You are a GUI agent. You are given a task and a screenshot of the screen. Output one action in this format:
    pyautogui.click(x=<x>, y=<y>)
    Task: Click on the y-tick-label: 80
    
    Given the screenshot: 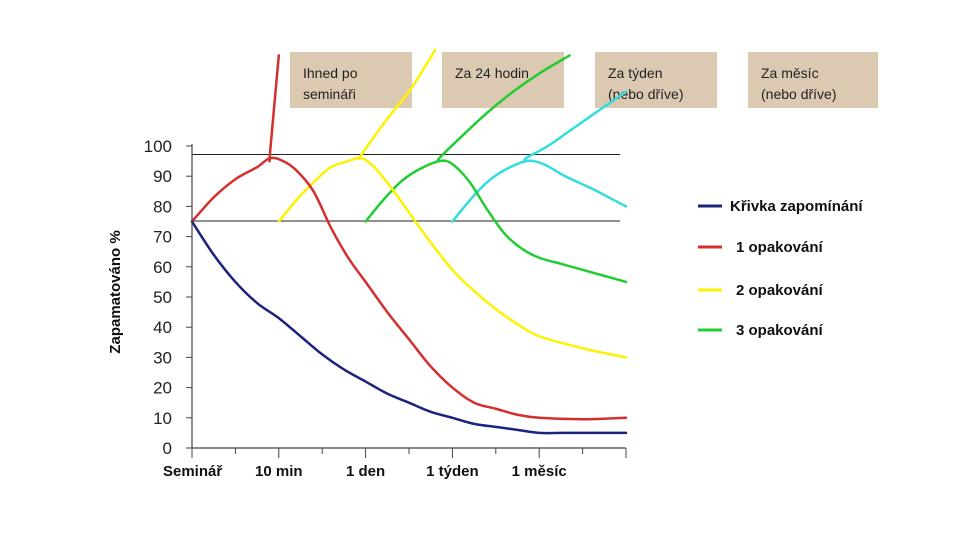 What is the action you would take?
    pyautogui.click(x=162, y=206)
    